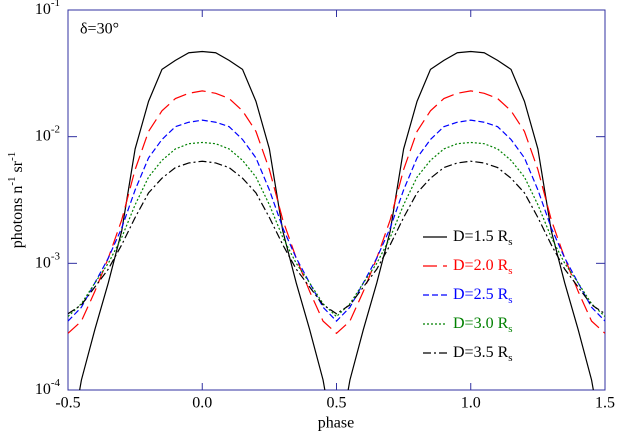 This screenshot has width=622, height=435. I want to click on legend-label: D=3.0 Rs, so click(483, 325).